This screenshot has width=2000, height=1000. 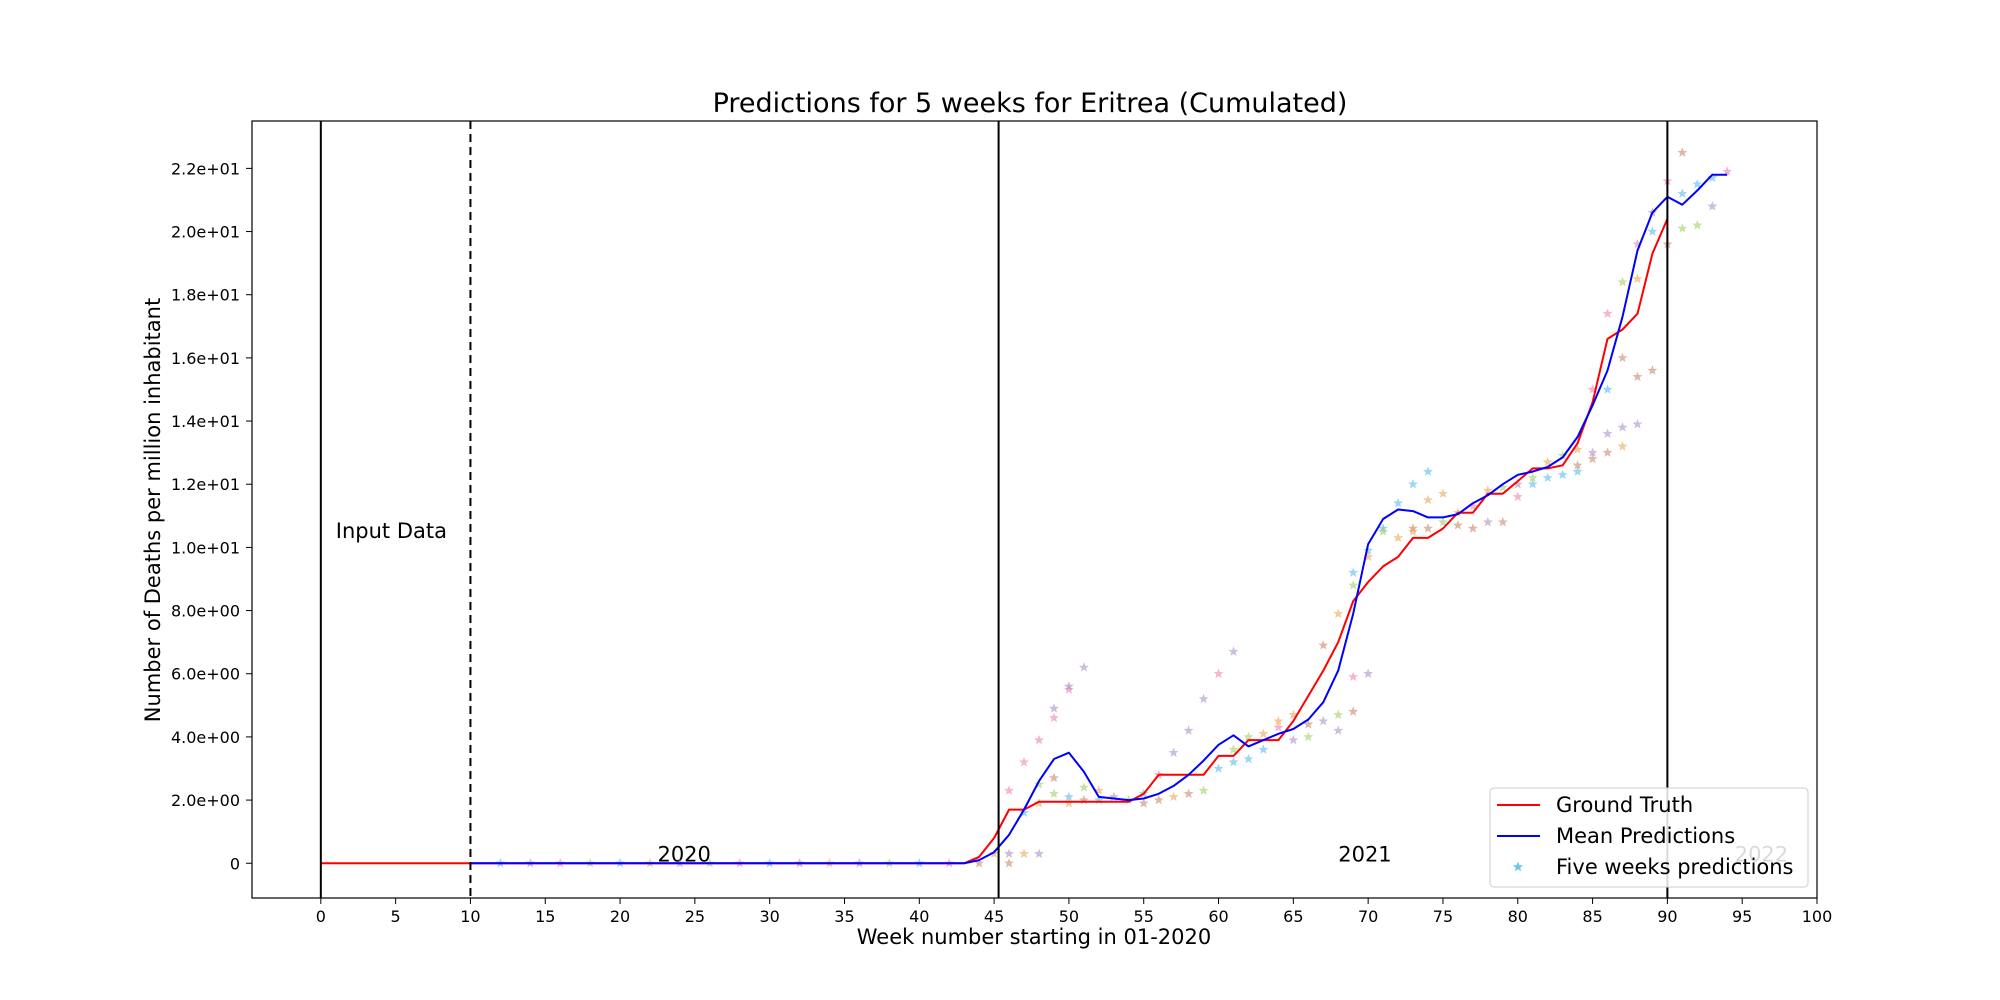 I want to click on x-tick-label: 55, so click(x=1144, y=916).